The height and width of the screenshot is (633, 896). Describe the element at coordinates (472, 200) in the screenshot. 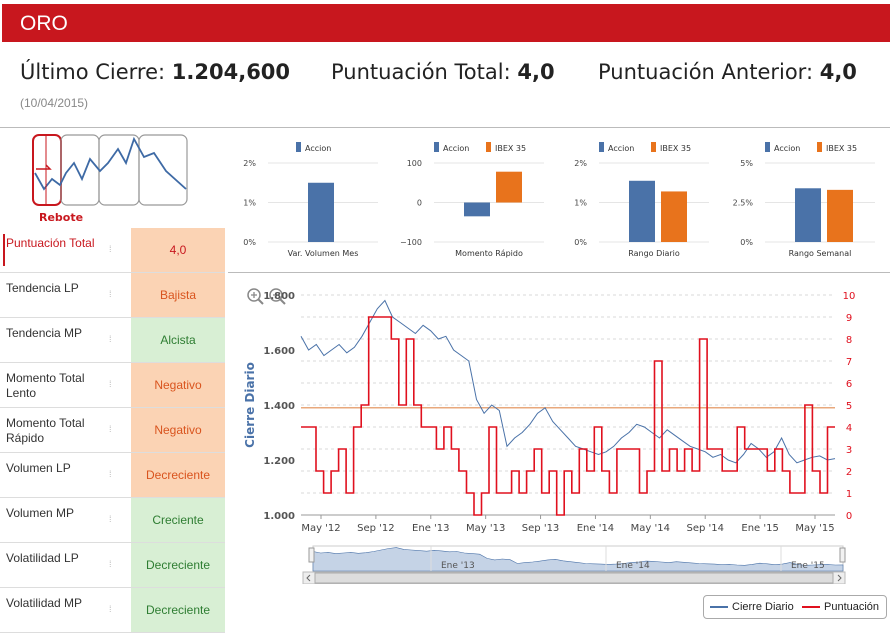

I see `bar-chart-panel: 100 0 −100 Accion IBEX 35 Momento Rápido` at that location.